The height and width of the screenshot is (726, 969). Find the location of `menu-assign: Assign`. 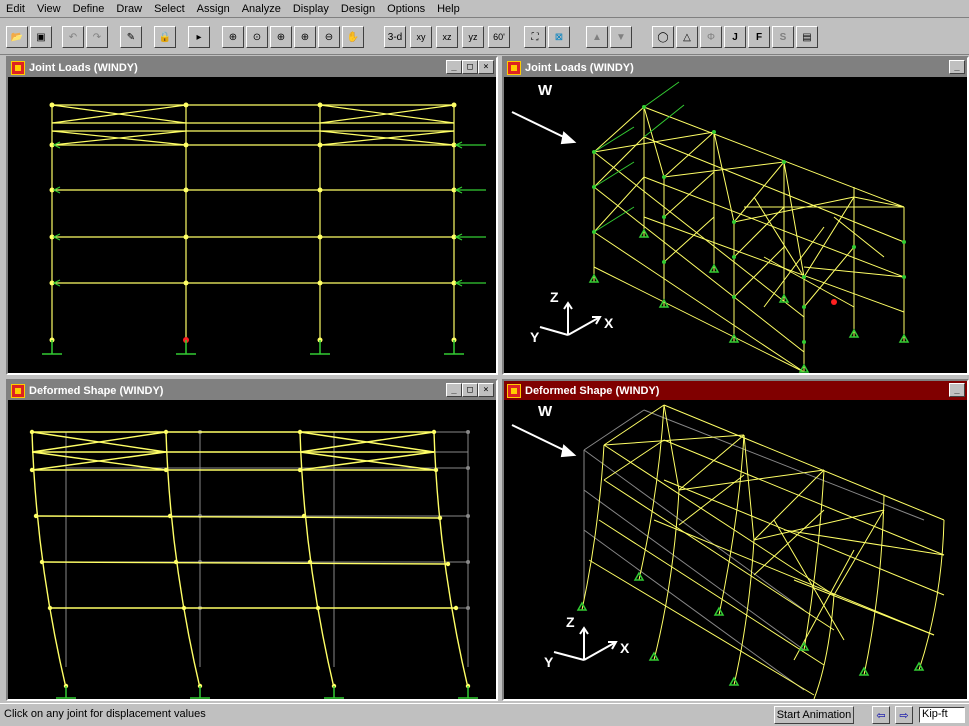

menu-assign: Assign is located at coordinates (213, 8).